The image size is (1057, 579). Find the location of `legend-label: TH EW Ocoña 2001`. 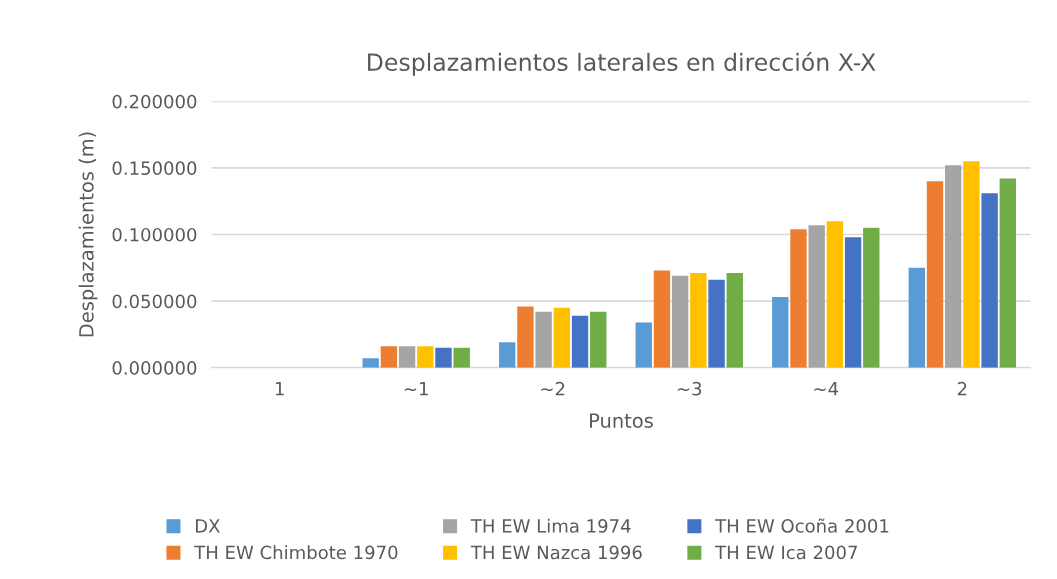

legend-label: TH EW Ocoña 2001 is located at coordinates (802, 525).